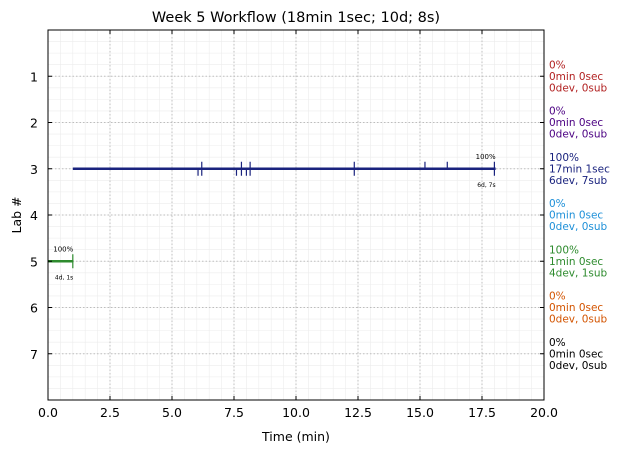 The width and height of the screenshot is (623, 453). I want to click on x-tick-label: 12.5, so click(358, 412).